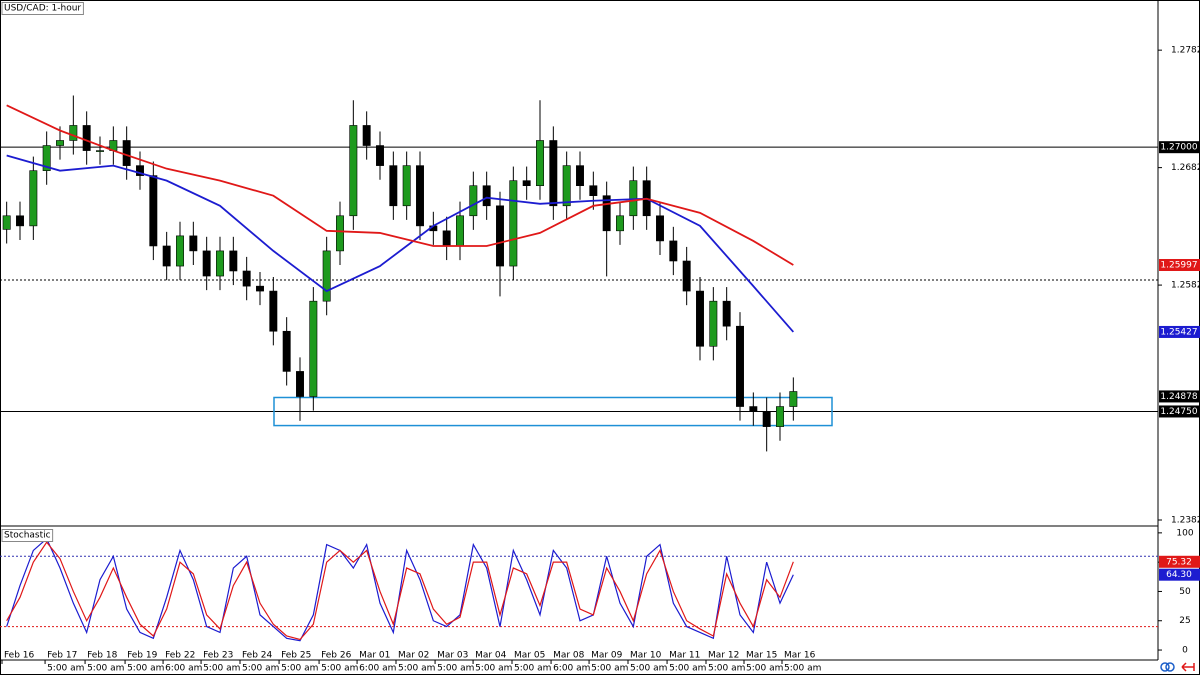  Describe the element at coordinates (296, 656) in the screenshot. I see `x-tick-label: Feb 25` at that location.